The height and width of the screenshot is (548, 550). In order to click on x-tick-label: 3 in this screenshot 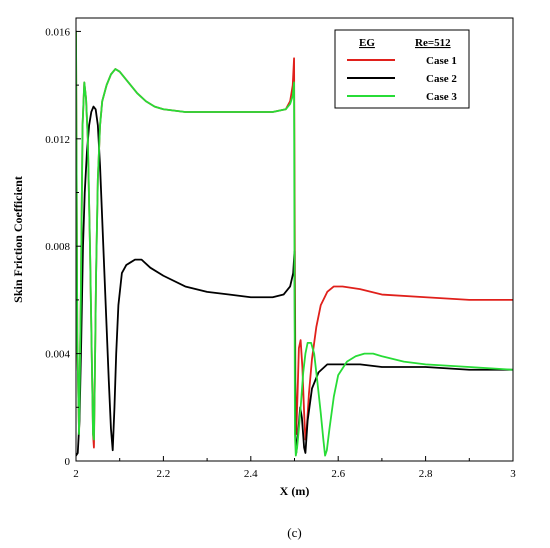, I will do `click(513, 474)`.